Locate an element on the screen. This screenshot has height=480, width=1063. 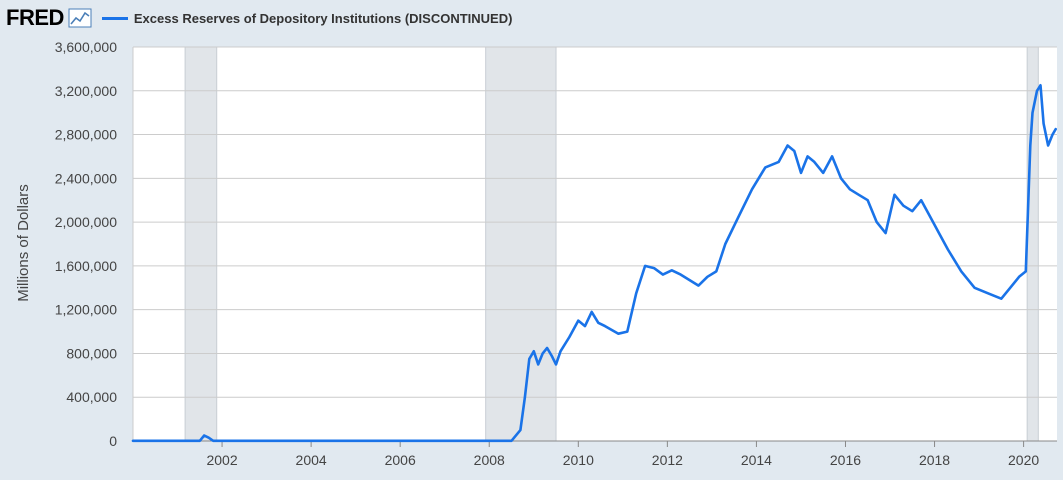
y-tick-label: 3,200,000 is located at coordinates (86, 91).